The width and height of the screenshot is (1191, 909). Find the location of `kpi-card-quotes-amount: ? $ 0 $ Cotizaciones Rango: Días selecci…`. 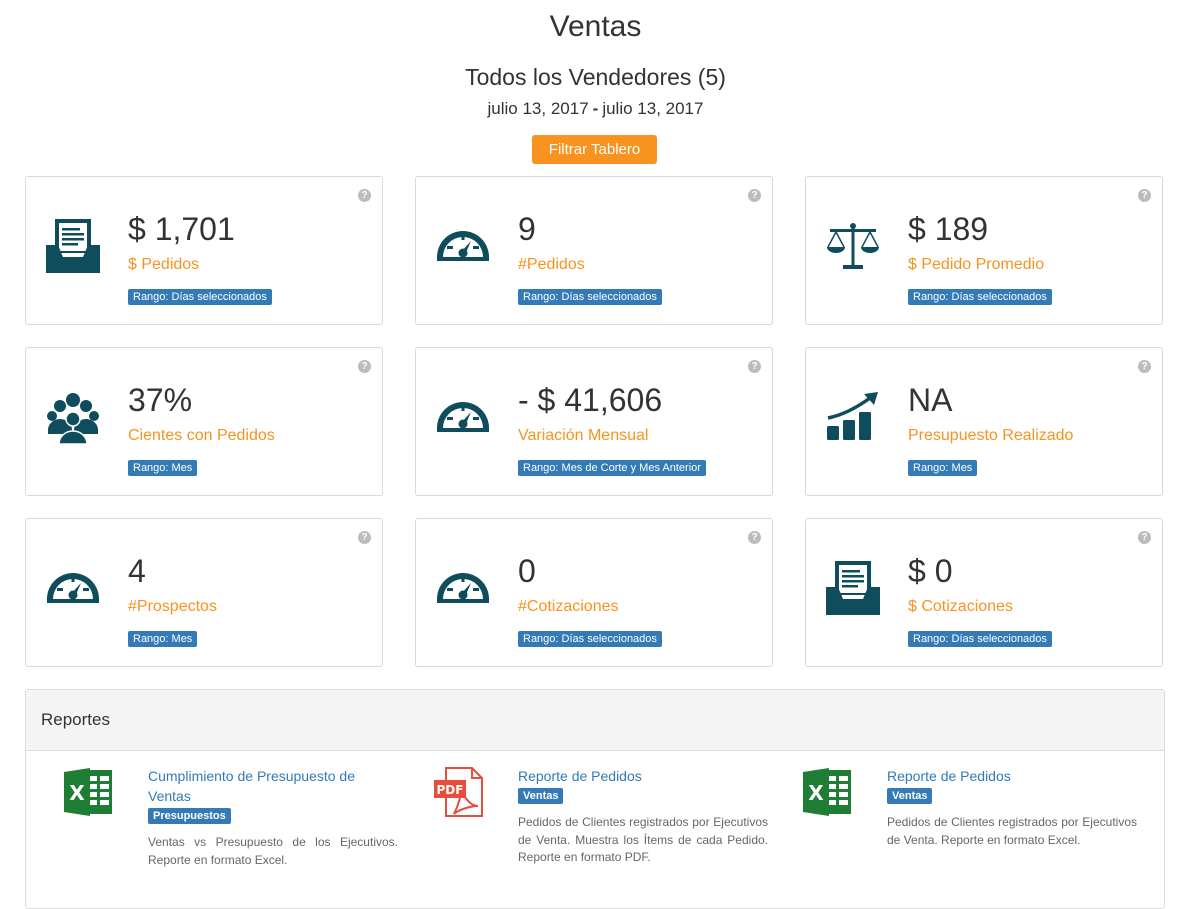

kpi-card-quotes-amount: ? $ 0 $ Cotizaciones Rango: Días selecci… is located at coordinates (984, 592).